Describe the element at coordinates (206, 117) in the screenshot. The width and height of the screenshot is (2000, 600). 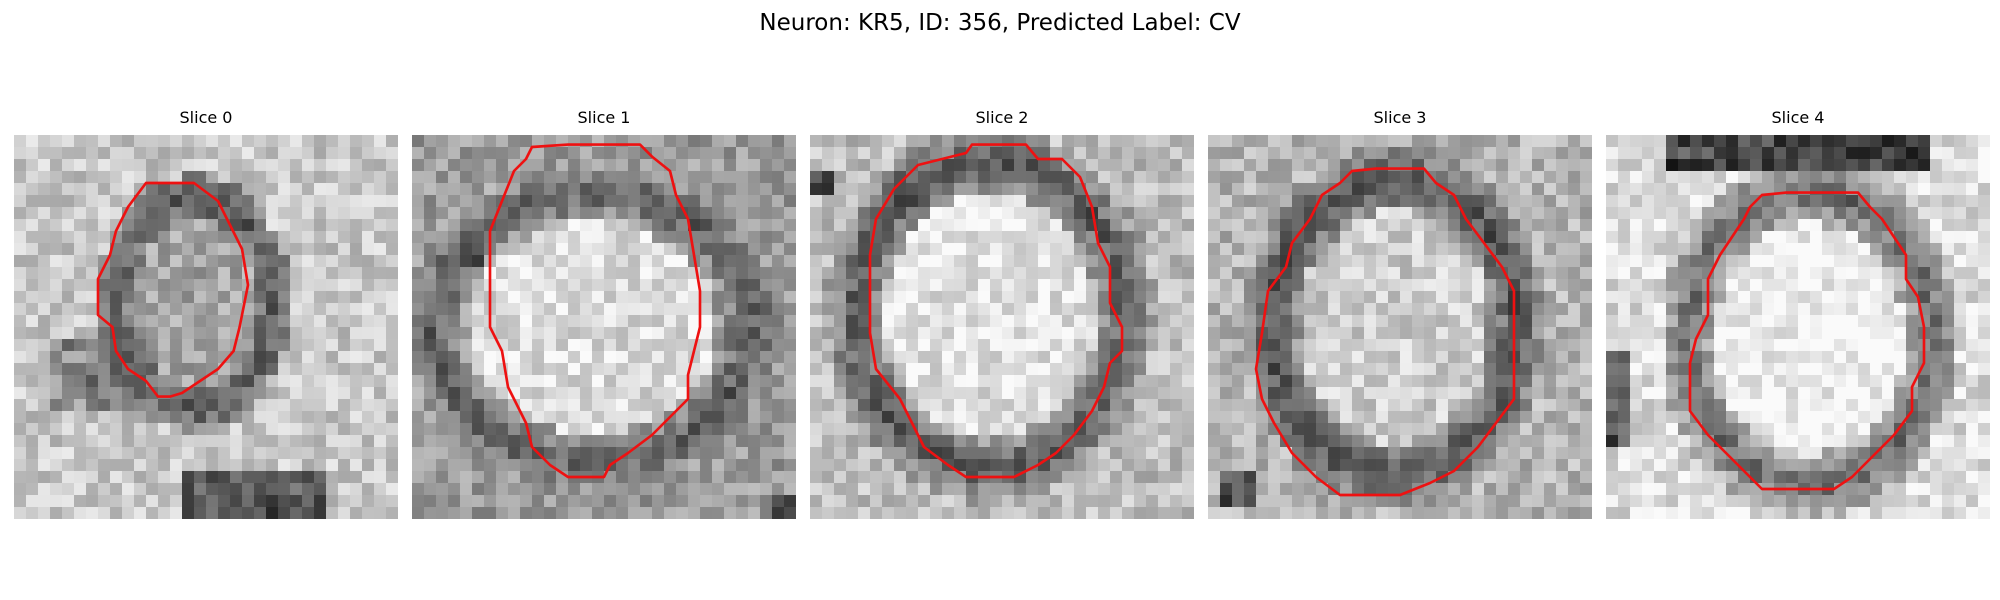
I see `slice-title: Slice 0` at that location.